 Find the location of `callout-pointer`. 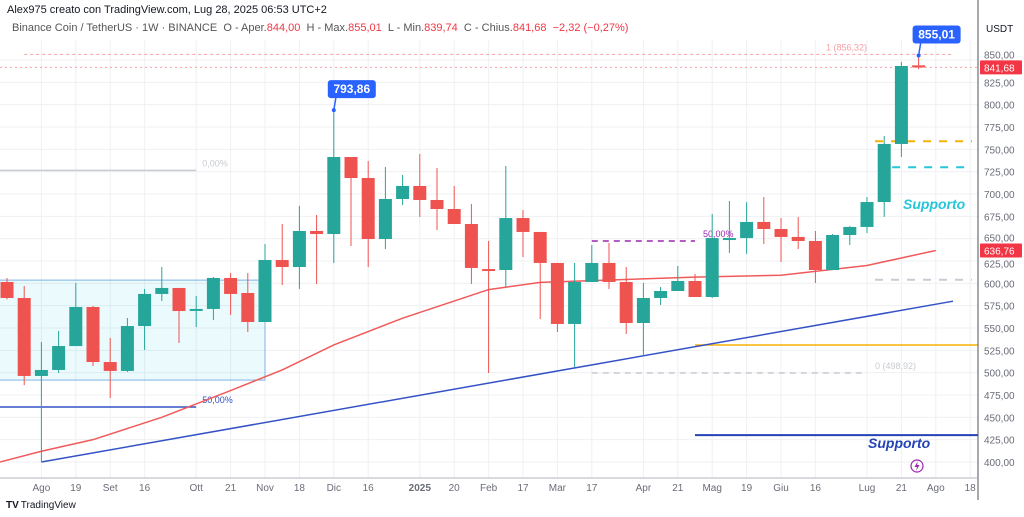

callout-pointer is located at coordinates (919, 49).